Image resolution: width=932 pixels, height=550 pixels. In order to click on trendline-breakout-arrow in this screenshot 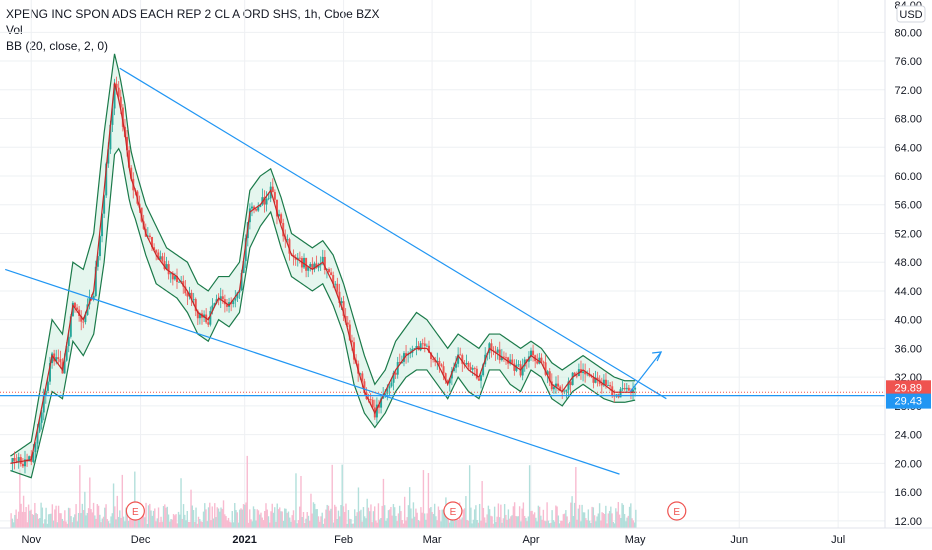, I will do `click(645, 372)`.